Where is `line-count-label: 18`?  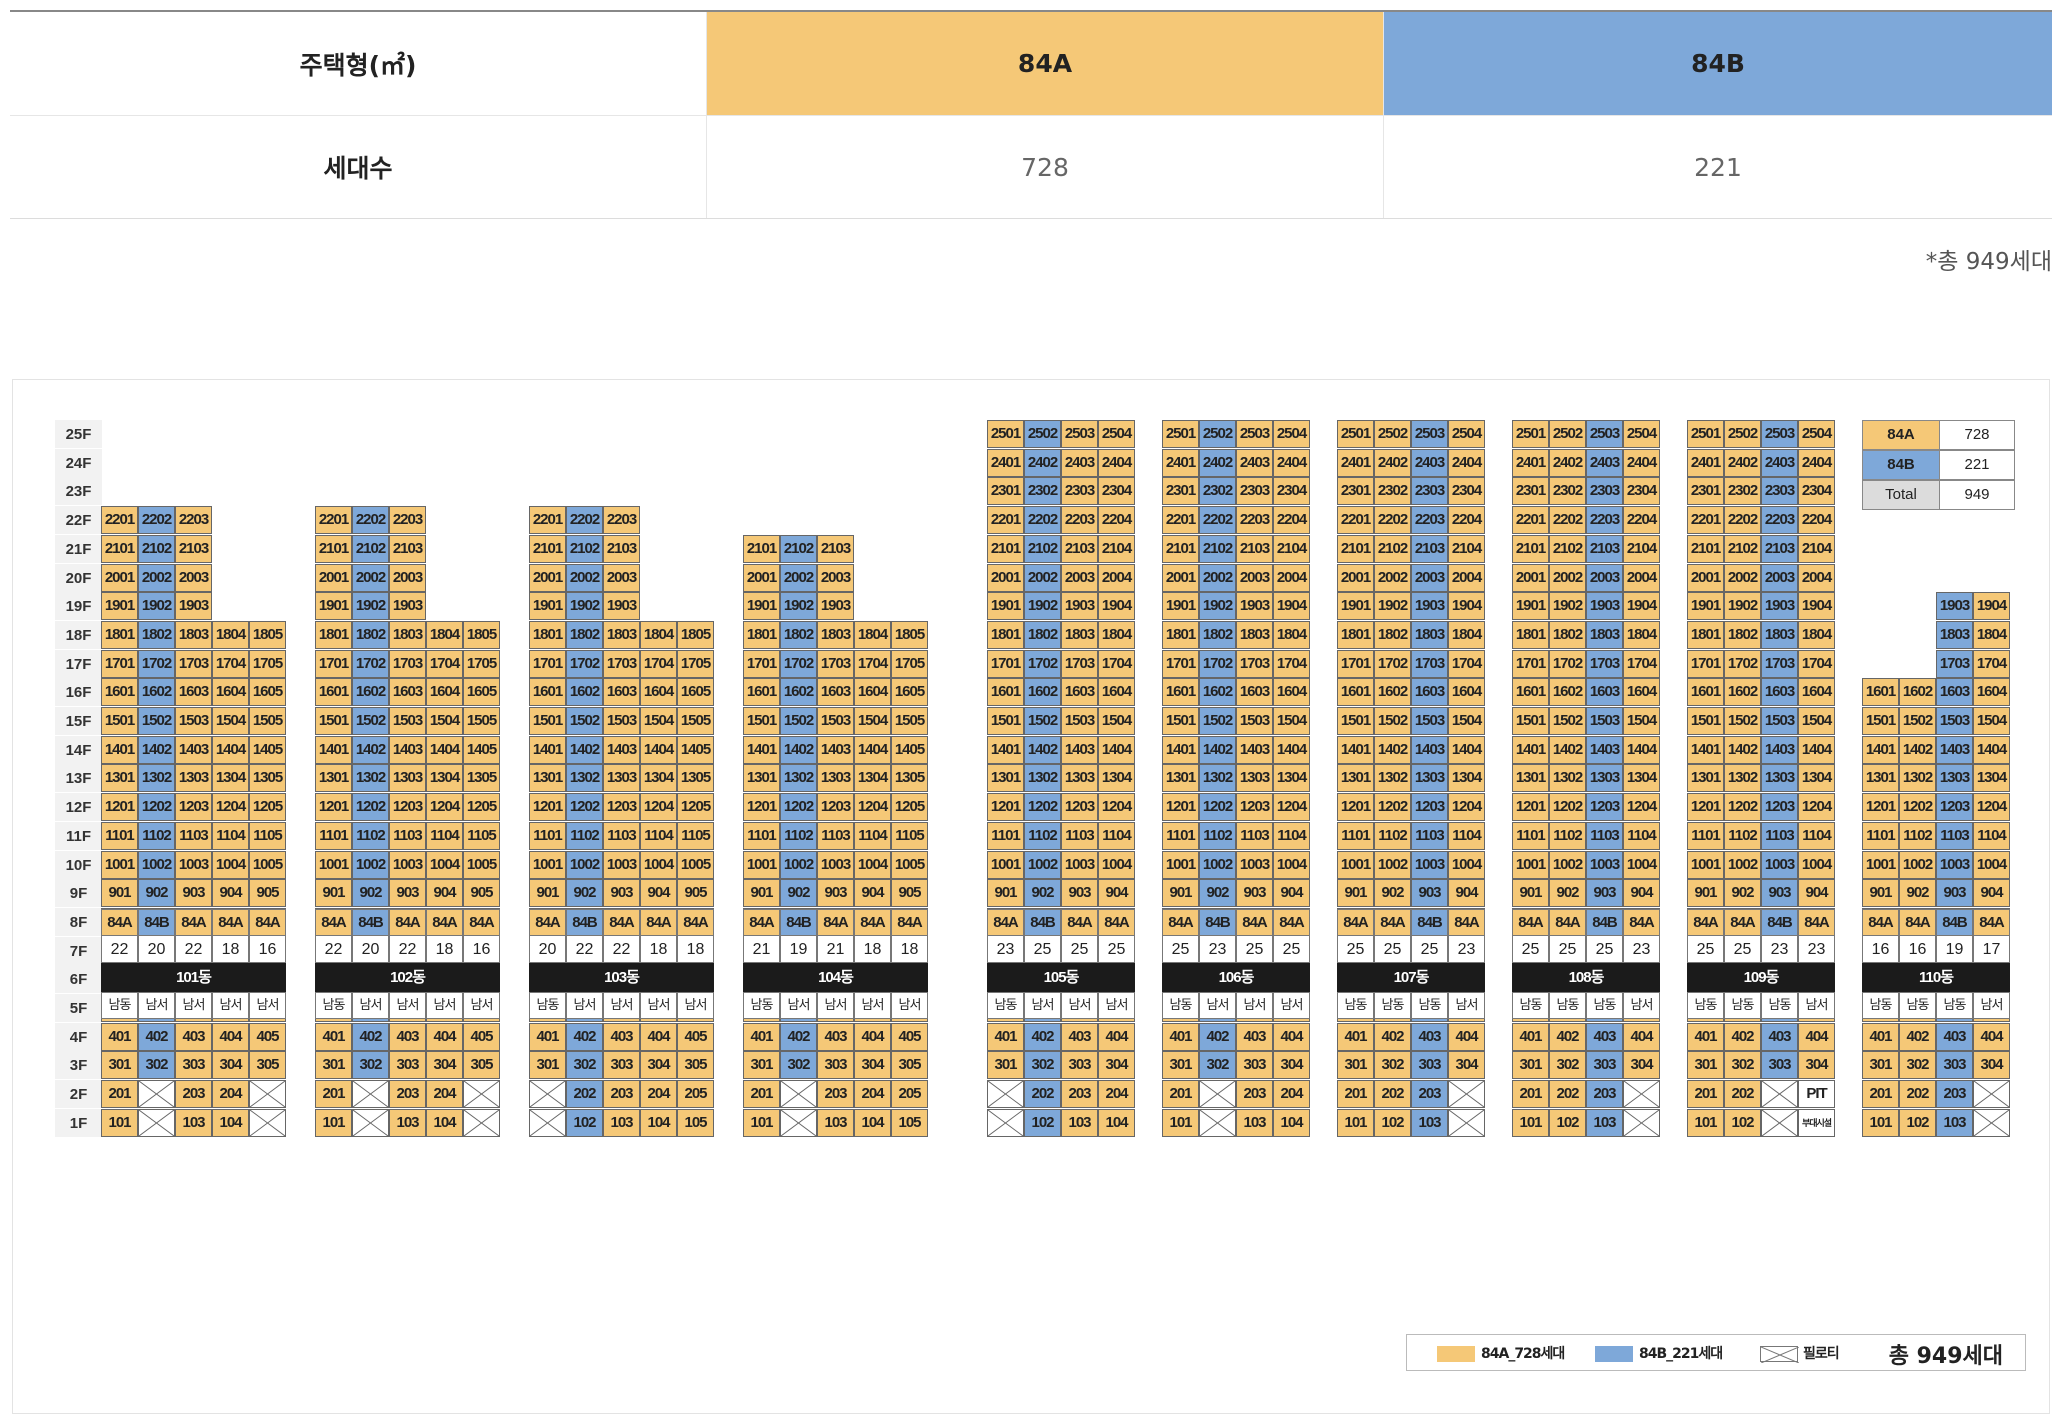 line-count-label: 18 is located at coordinates (695, 949).